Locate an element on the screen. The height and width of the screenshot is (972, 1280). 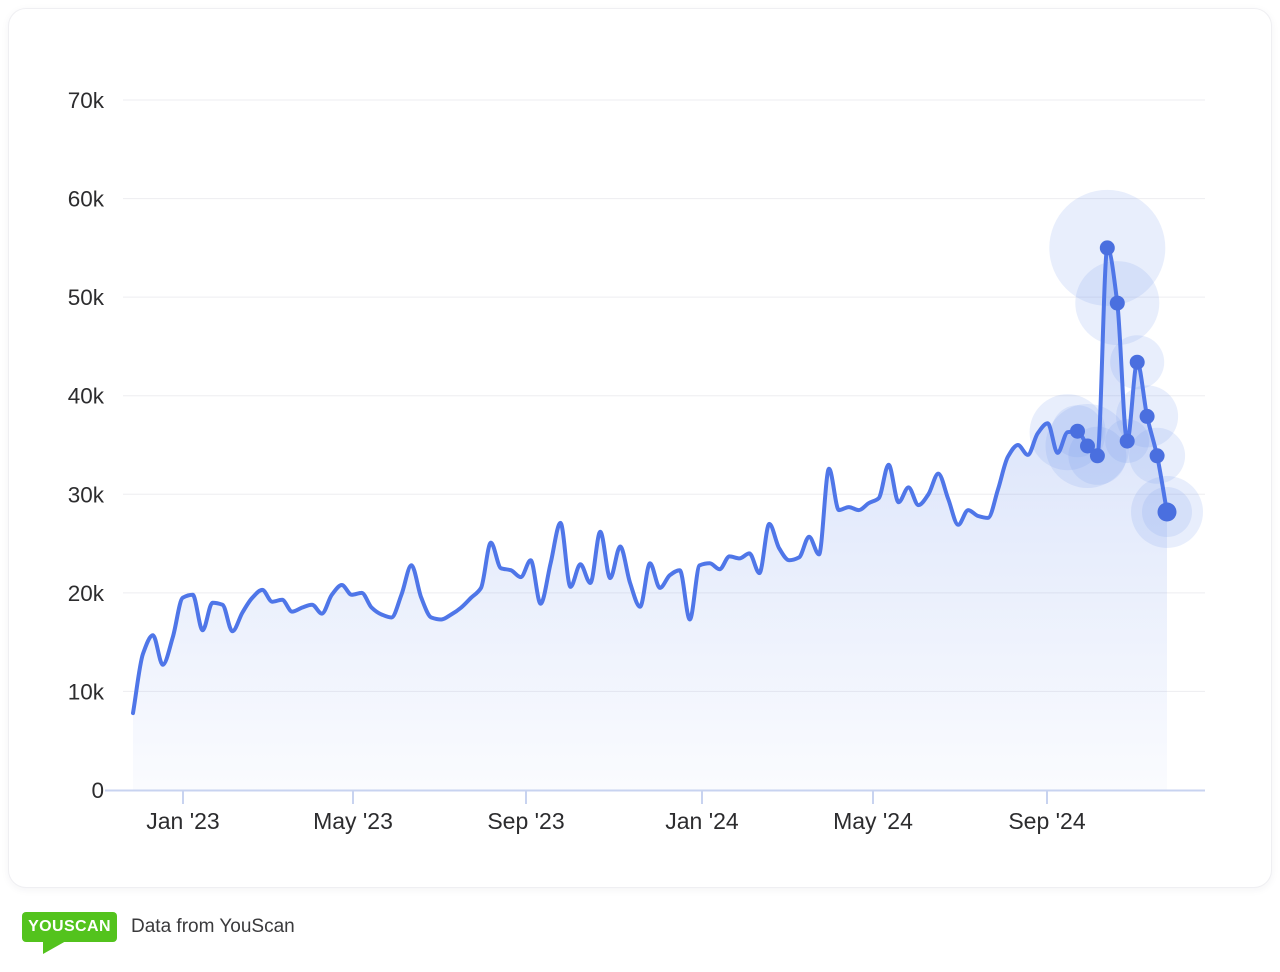
youscan-logo: YOUSCAN is located at coordinates (69, 933).